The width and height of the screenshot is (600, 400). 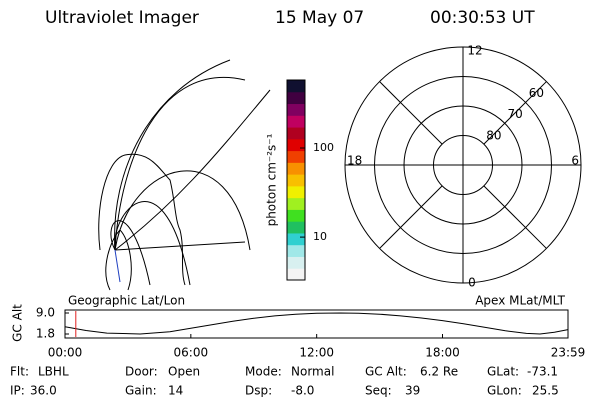 I want to click on field-value: 14, so click(x=175, y=391).